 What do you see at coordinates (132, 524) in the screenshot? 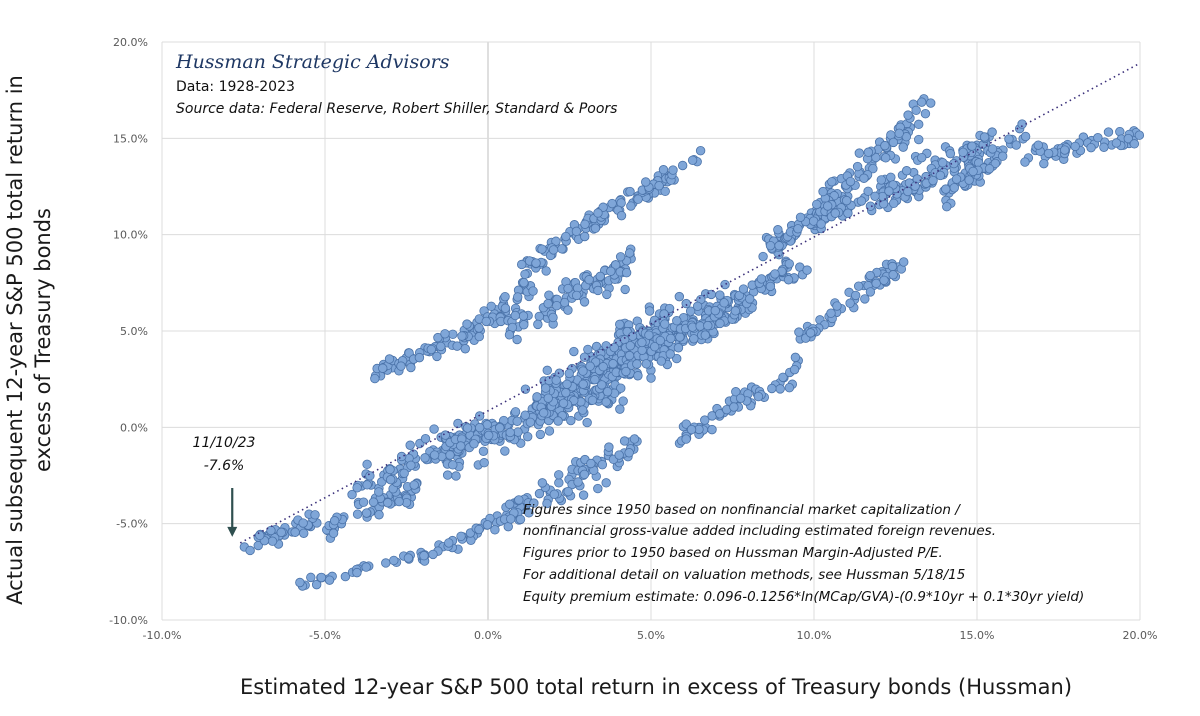
I see `y-tick-label: -5.0%` at bounding box center [132, 524].